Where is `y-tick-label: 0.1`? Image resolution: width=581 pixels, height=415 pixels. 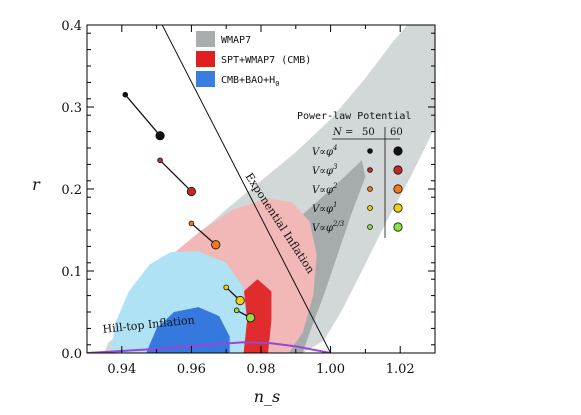
y-tick-label: 0.1 is located at coordinates (71, 272).